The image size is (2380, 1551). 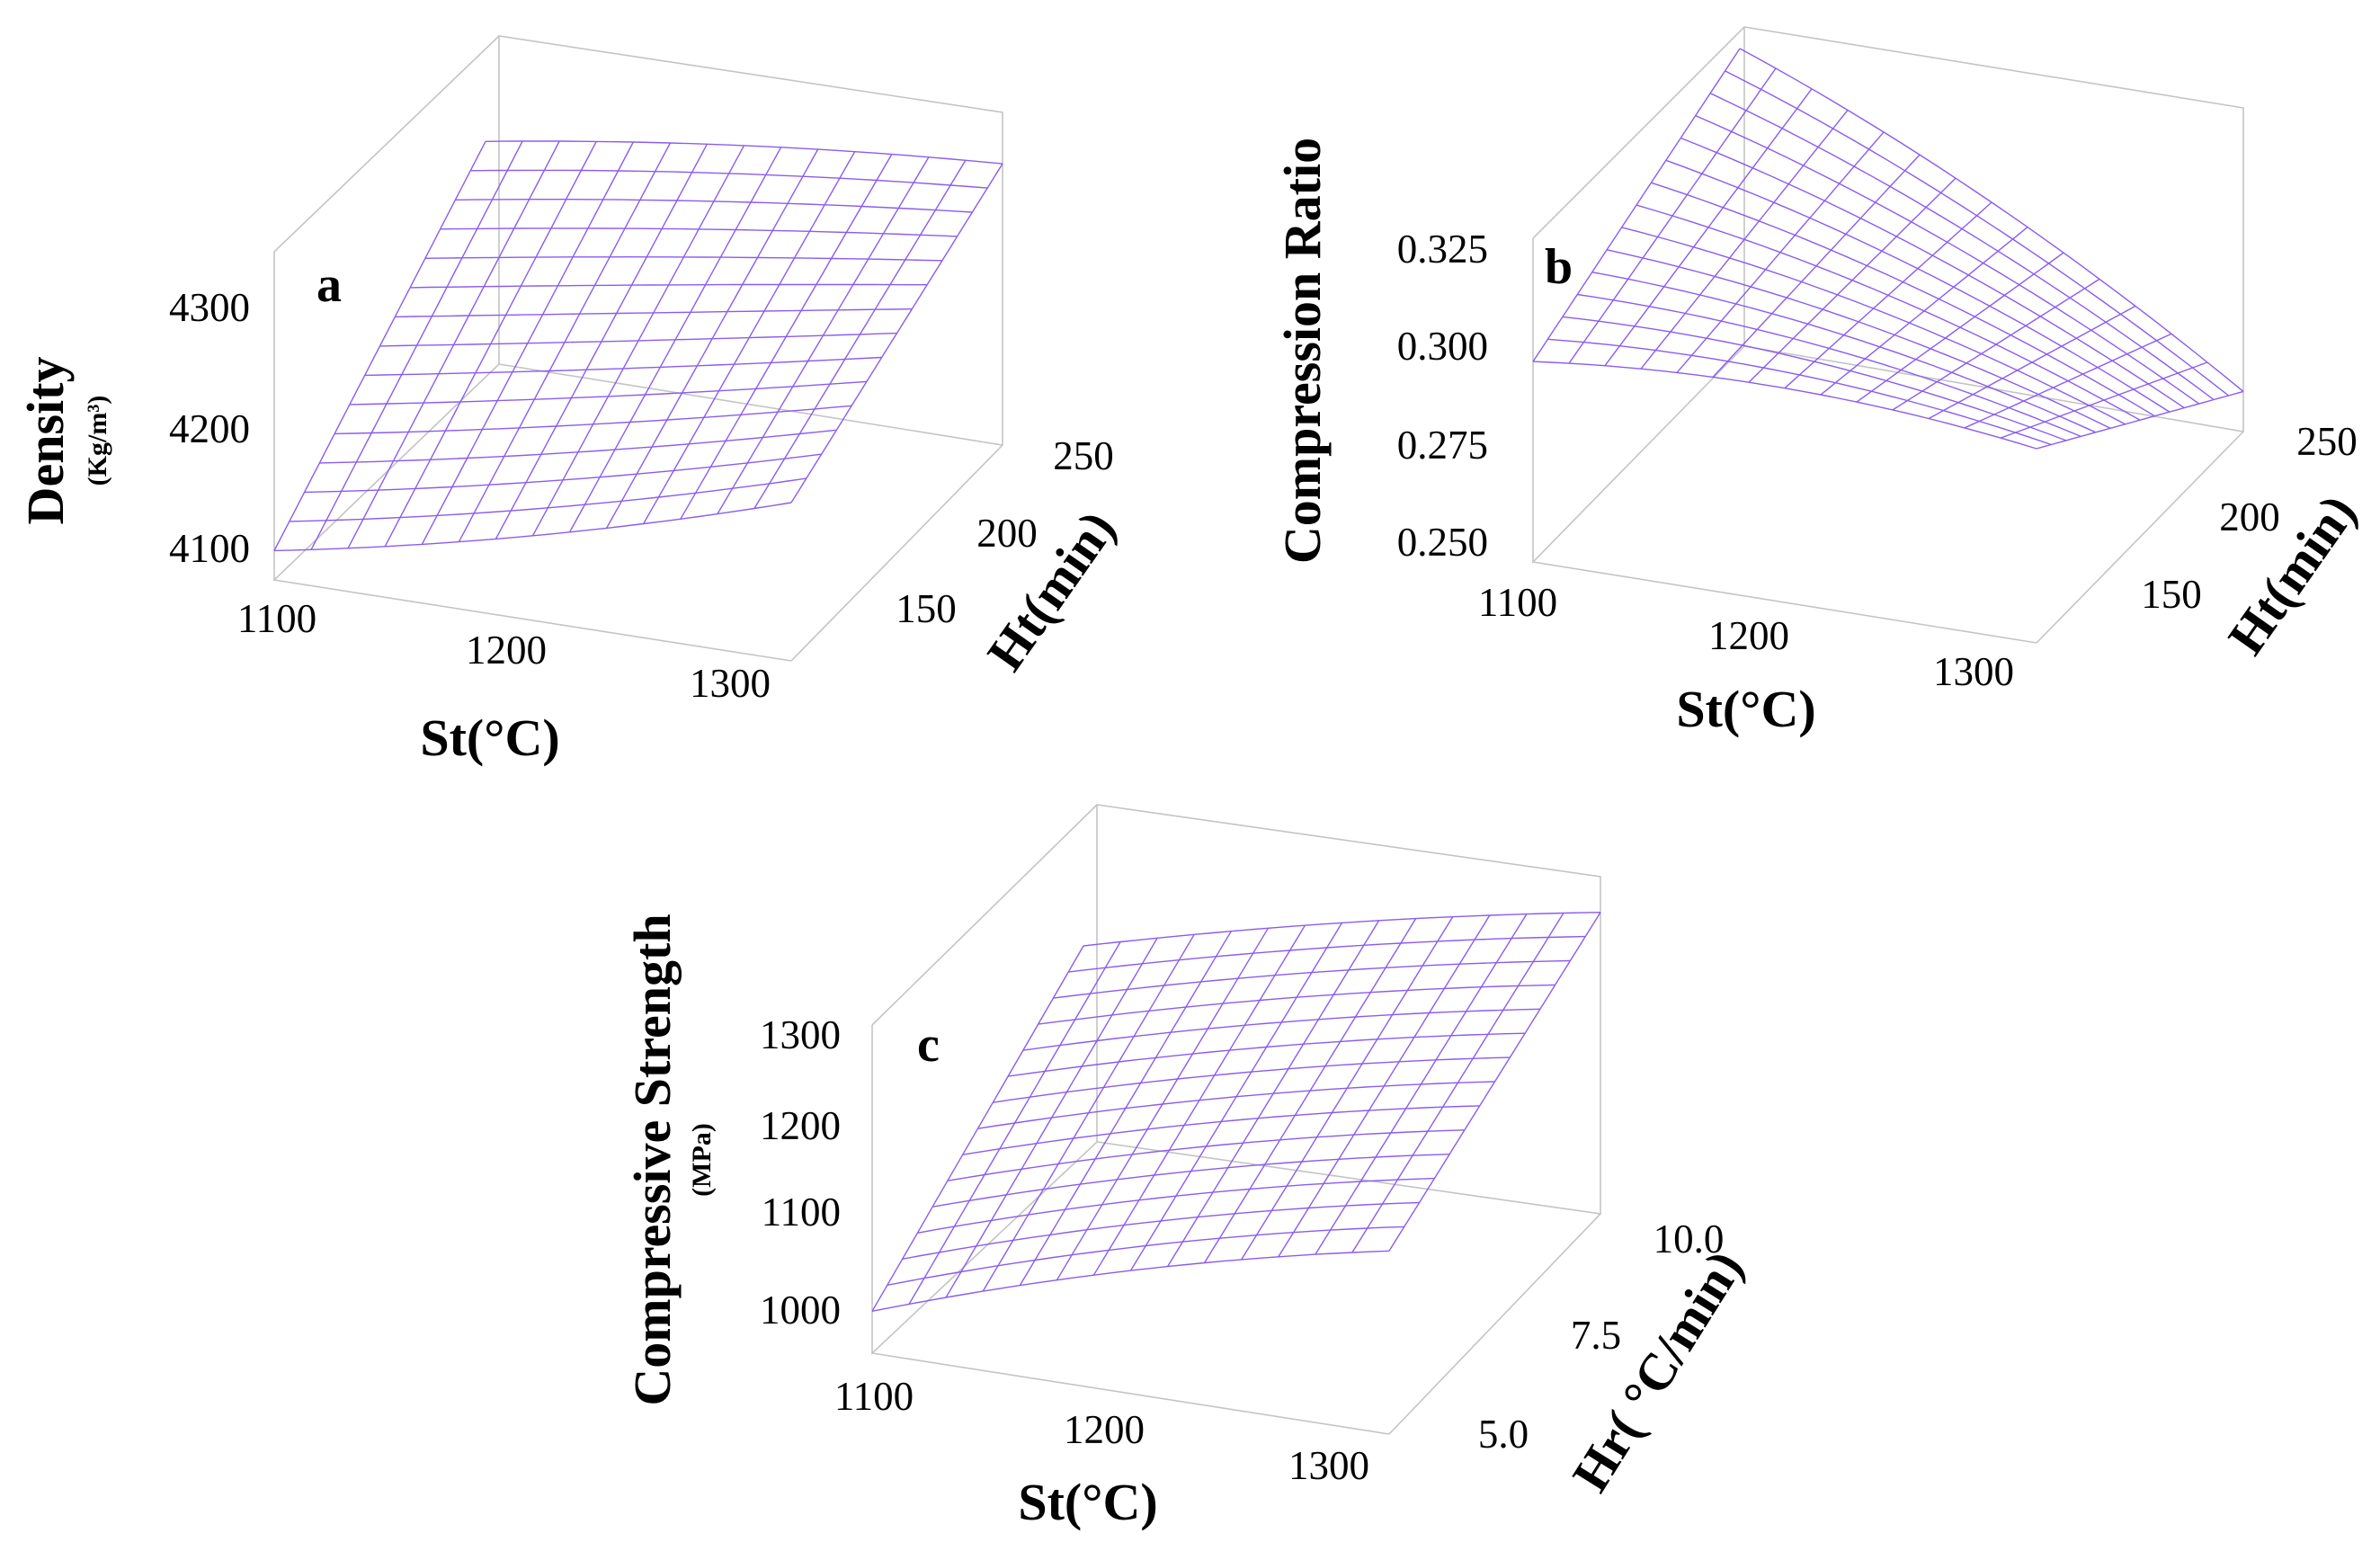 I want to click on panel-b-y-tick: 250, so click(x=2327, y=441).